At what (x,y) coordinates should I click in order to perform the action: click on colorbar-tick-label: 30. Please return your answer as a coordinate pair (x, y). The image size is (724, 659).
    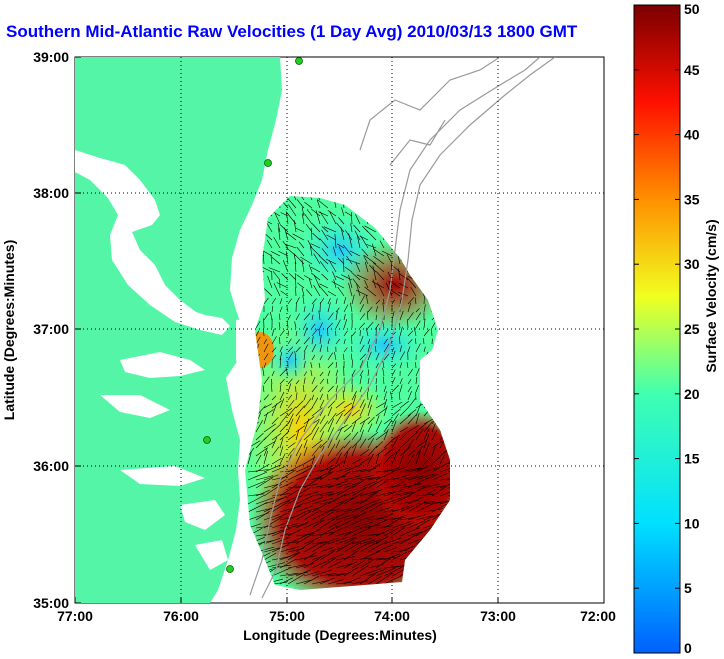
    Looking at the image, I should click on (692, 264).